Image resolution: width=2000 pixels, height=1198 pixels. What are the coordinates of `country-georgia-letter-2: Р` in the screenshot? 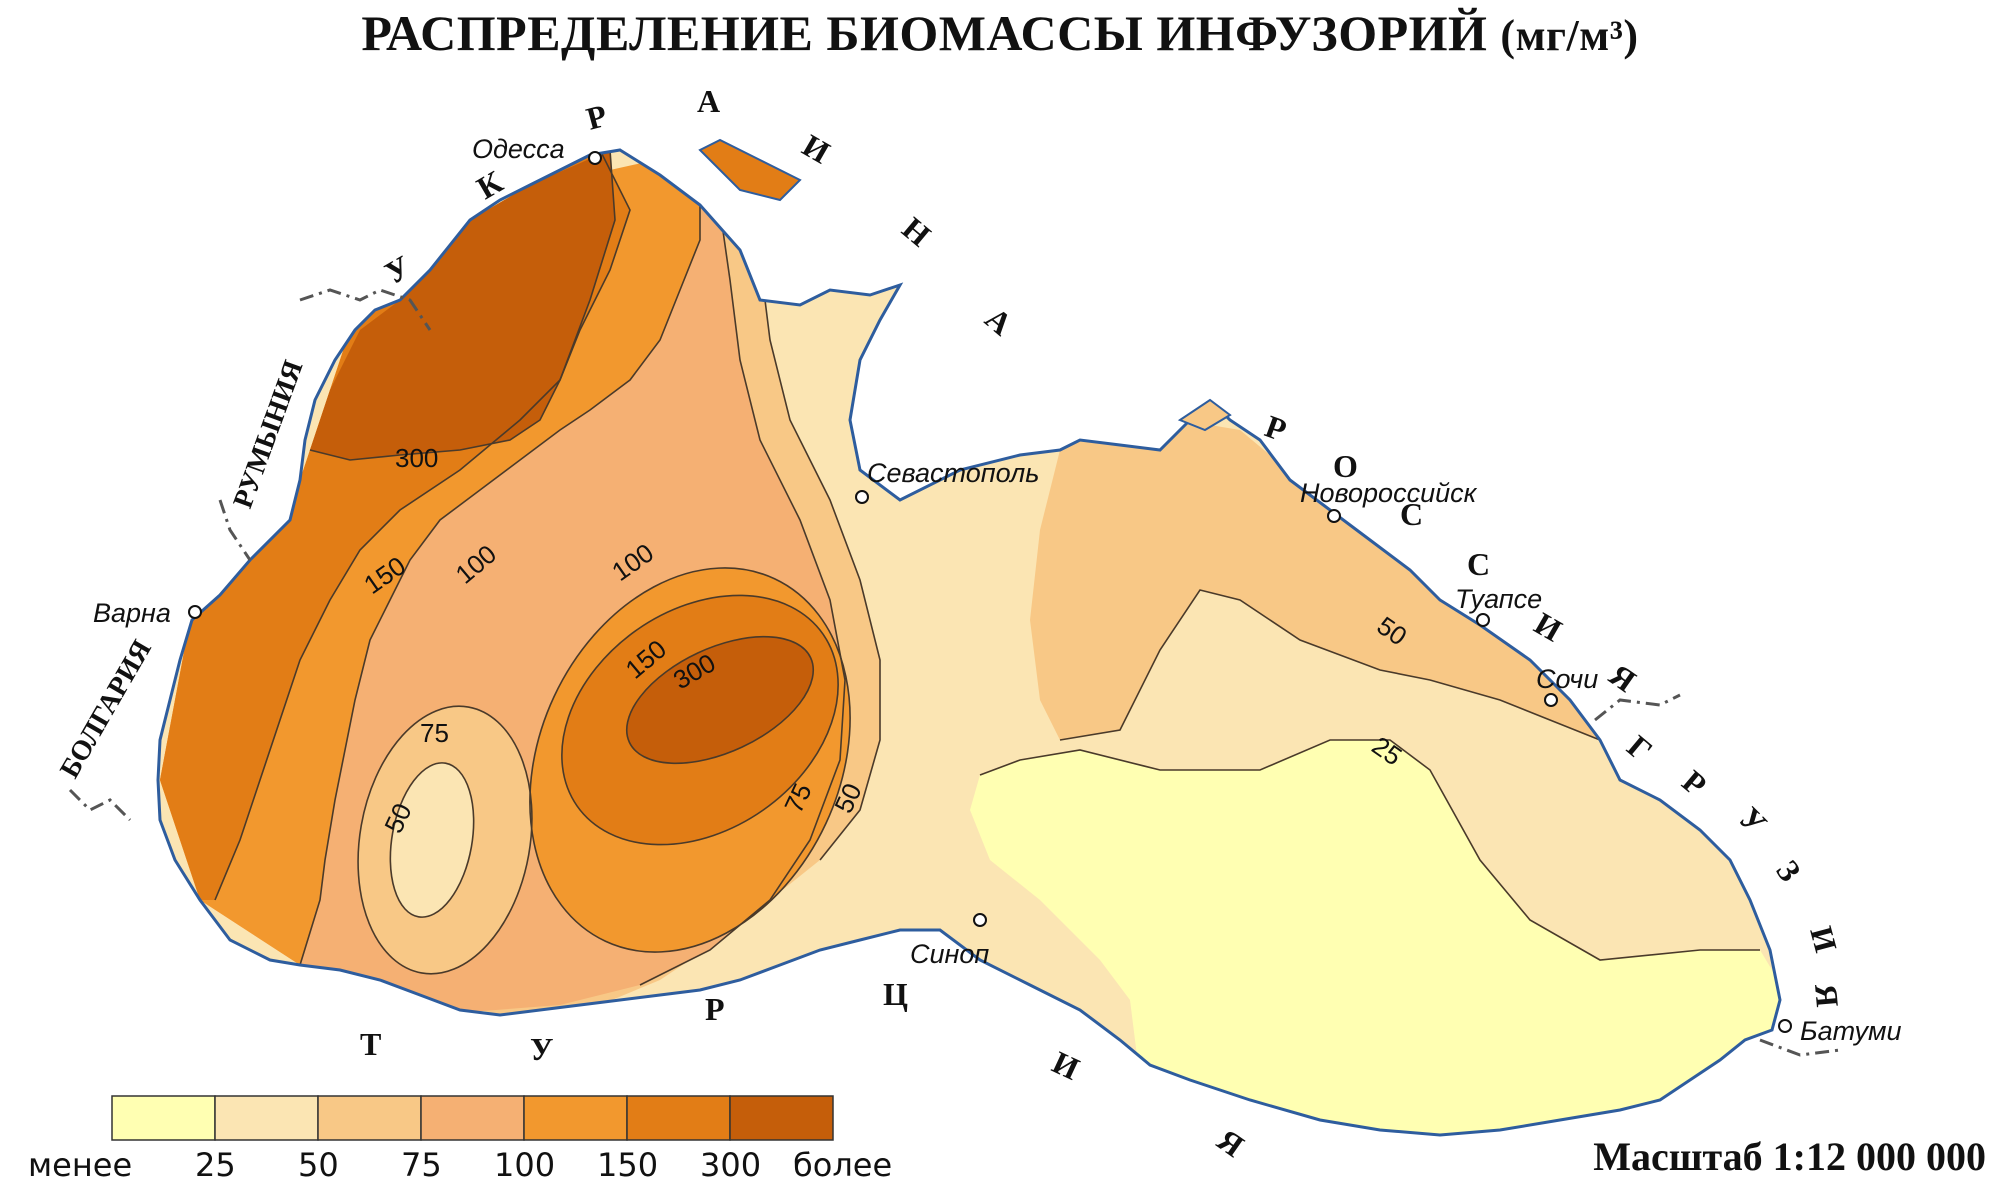 It's located at (1695, 783).